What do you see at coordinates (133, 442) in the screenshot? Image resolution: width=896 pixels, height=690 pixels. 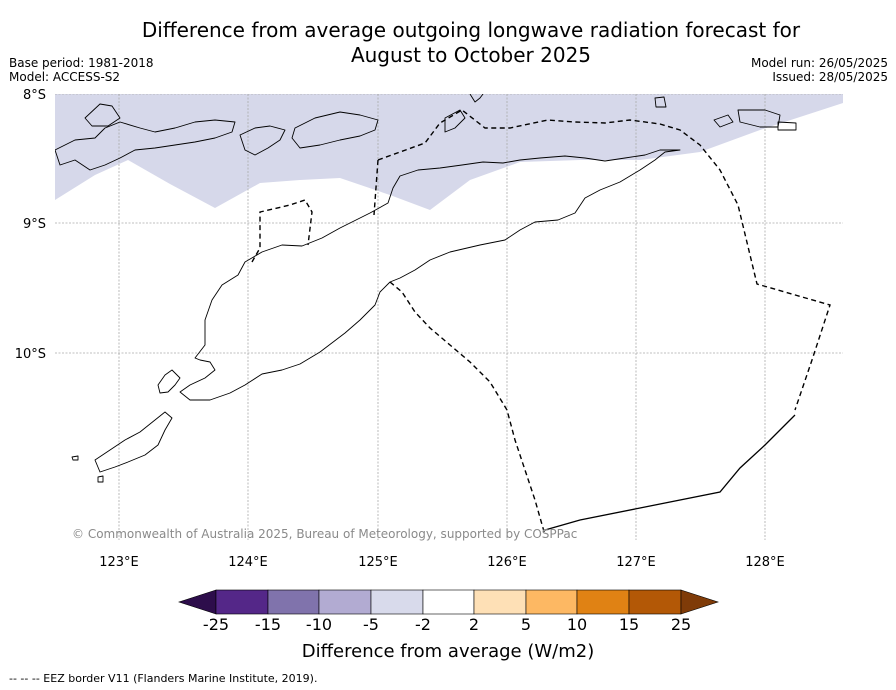 I see `coastline-sumba-east` at bounding box center [133, 442].